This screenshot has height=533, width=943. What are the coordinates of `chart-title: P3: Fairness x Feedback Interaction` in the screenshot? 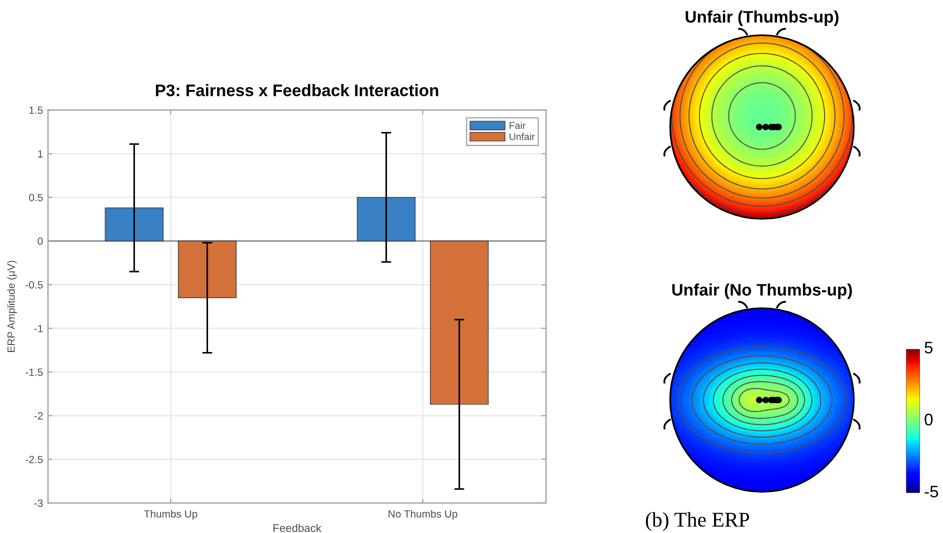 It's located at (297, 90).